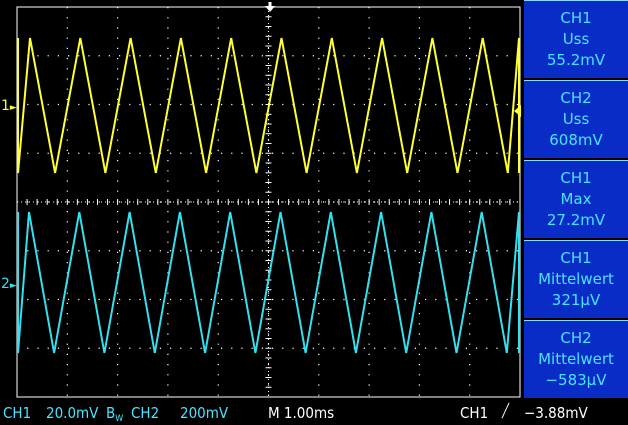 The width and height of the screenshot is (628, 425). What do you see at coordinates (576, 60) in the screenshot?
I see `measurement-value: 55.2mV` at bounding box center [576, 60].